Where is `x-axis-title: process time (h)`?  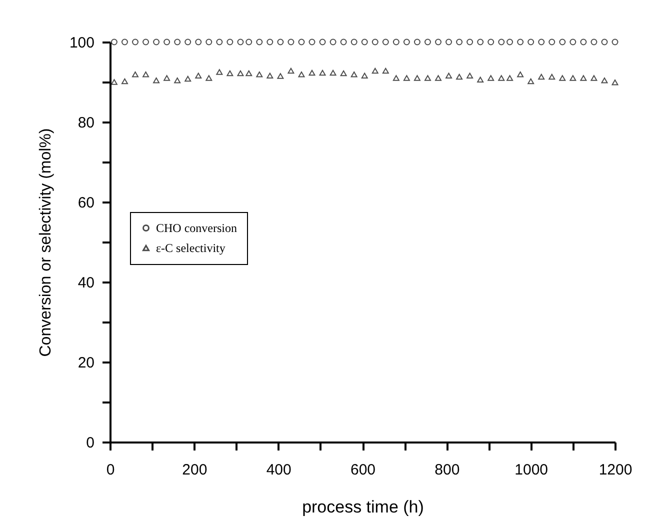
x-axis-title: process time (h) is located at coordinates (363, 507).